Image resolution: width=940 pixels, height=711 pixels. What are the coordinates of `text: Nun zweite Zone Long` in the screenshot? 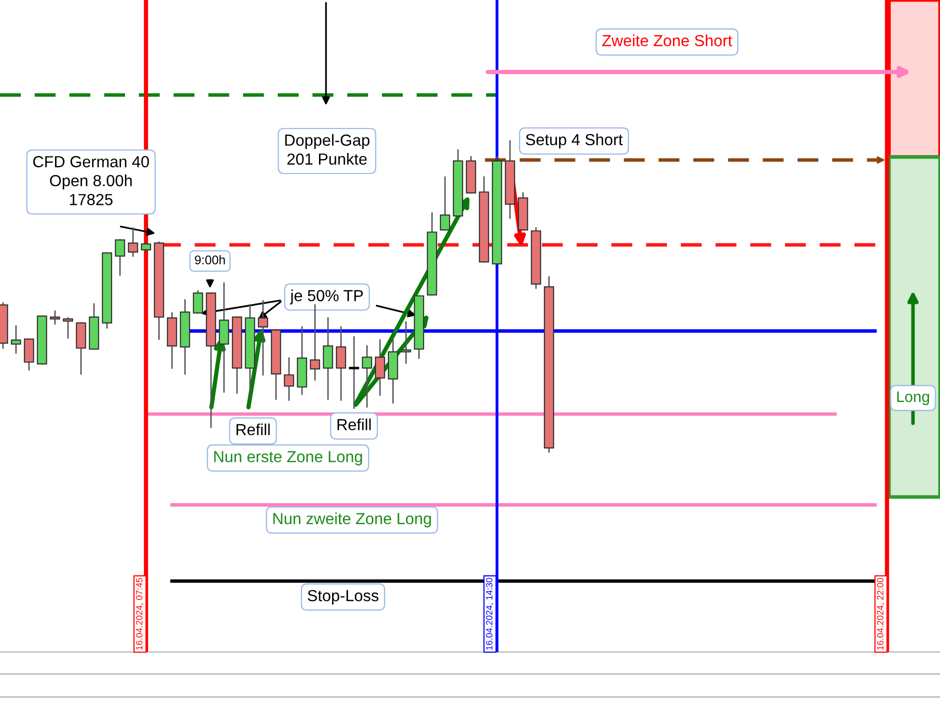 It's located at (352, 520).